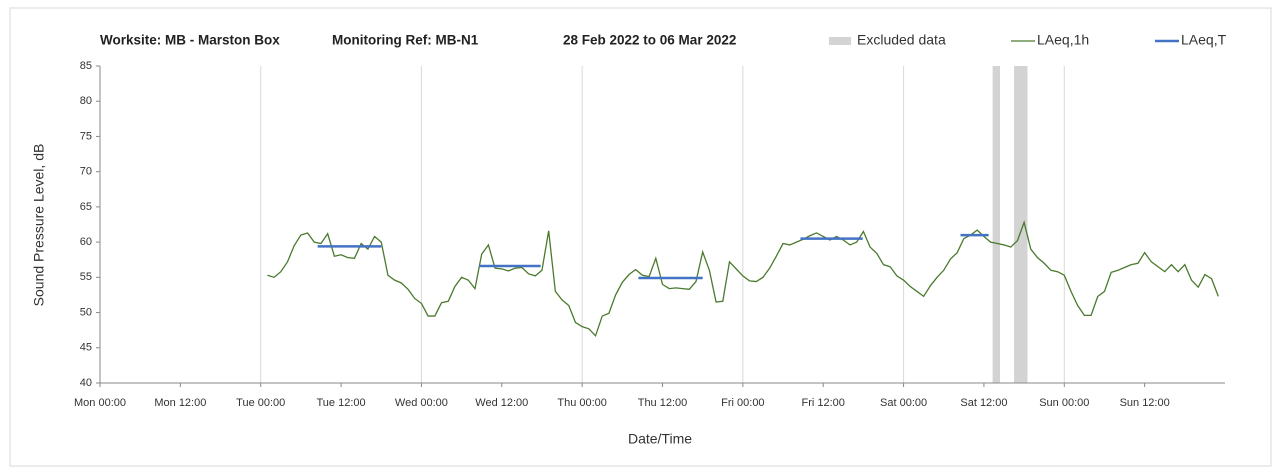 Image resolution: width=1281 pixels, height=473 pixels. I want to click on y-tick-label: 50, so click(86, 312).